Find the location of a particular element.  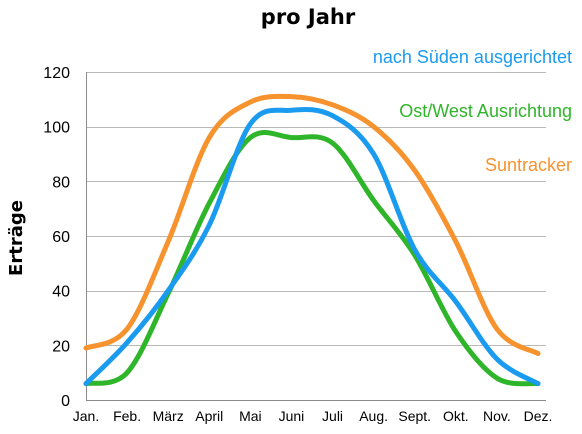

x-tick-label: Sept. is located at coordinates (414, 416).